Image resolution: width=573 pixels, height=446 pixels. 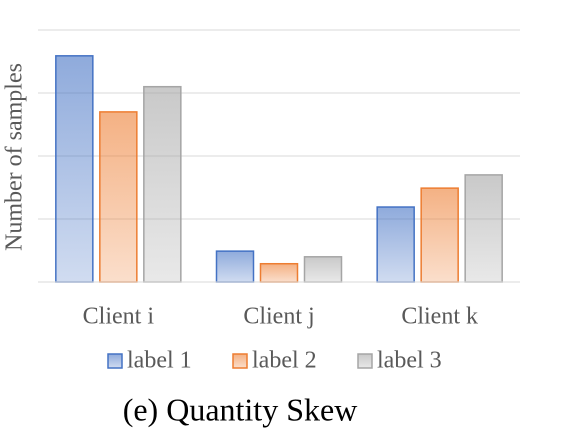 What do you see at coordinates (159, 361) in the screenshot?
I see `legend-label: label 1` at bounding box center [159, 361].